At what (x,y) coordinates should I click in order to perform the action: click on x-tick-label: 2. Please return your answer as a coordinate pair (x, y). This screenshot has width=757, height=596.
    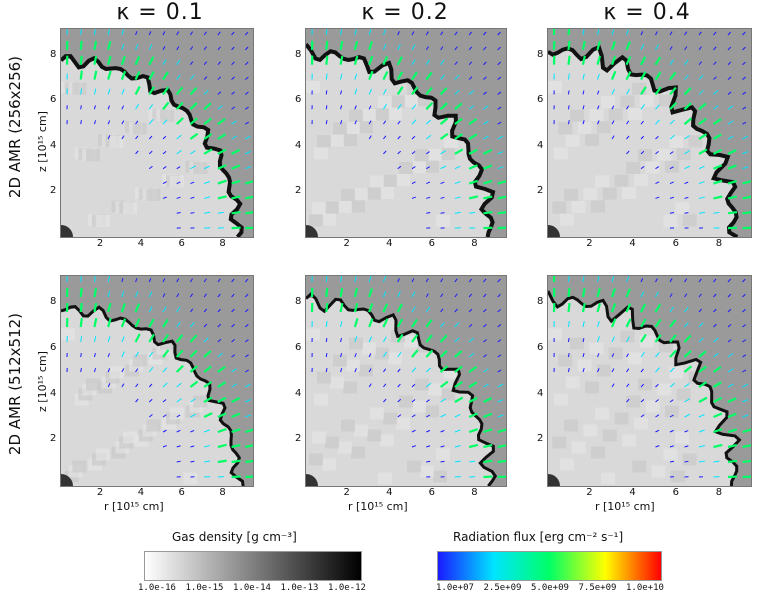
    Looking at the image, I should click on (589, 243).